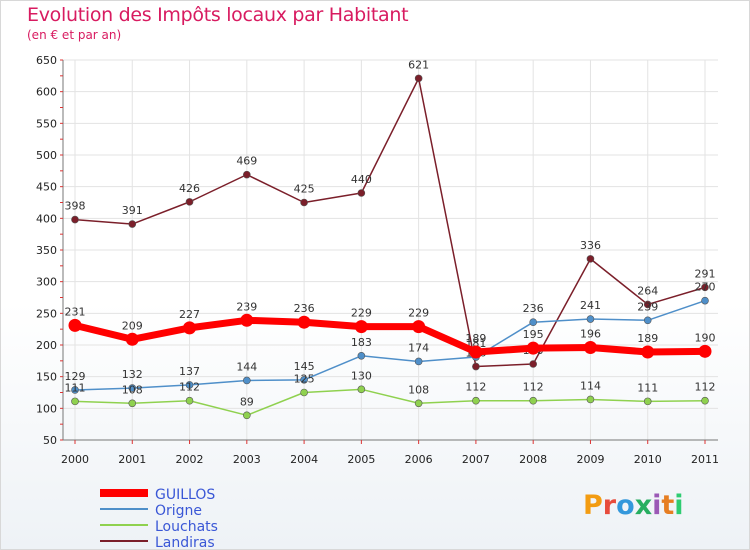 The image size is (750, 550). I want to click on x-tick-label: 2009, so click(590, 459).